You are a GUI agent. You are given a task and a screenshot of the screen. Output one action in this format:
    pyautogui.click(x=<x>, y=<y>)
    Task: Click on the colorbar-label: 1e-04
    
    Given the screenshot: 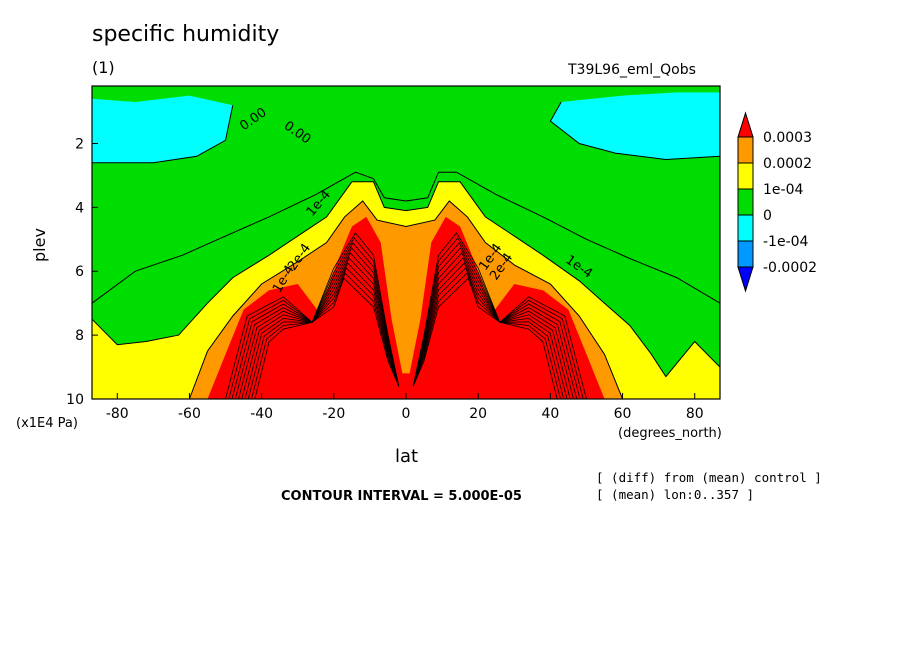 What is the action you would take?
    pyautogui.click(x=783, y=190)
    